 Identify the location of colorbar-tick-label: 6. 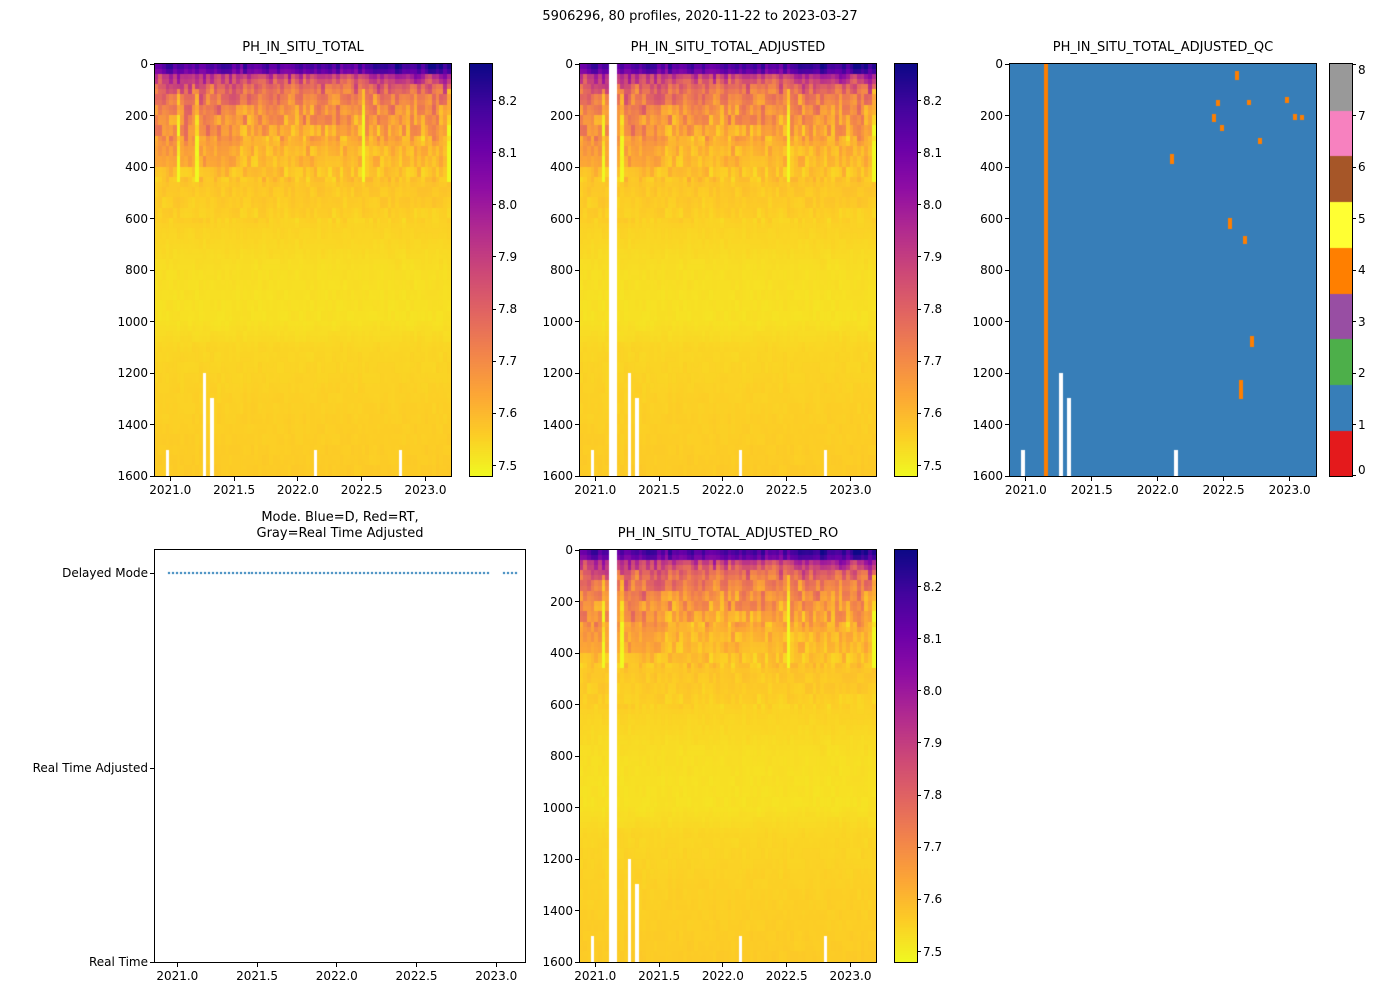
(1362, 167).